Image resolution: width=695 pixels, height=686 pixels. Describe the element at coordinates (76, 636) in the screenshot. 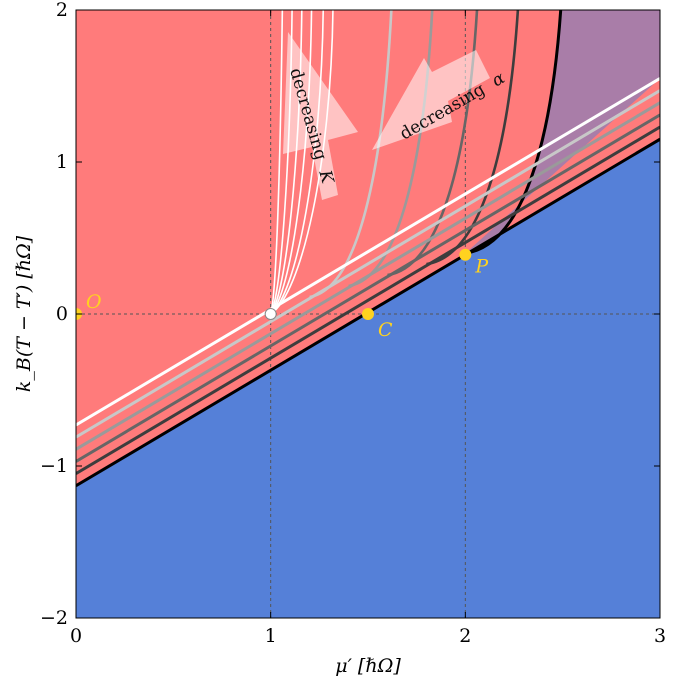

I see `x-tick-label-0: 0` at that location.